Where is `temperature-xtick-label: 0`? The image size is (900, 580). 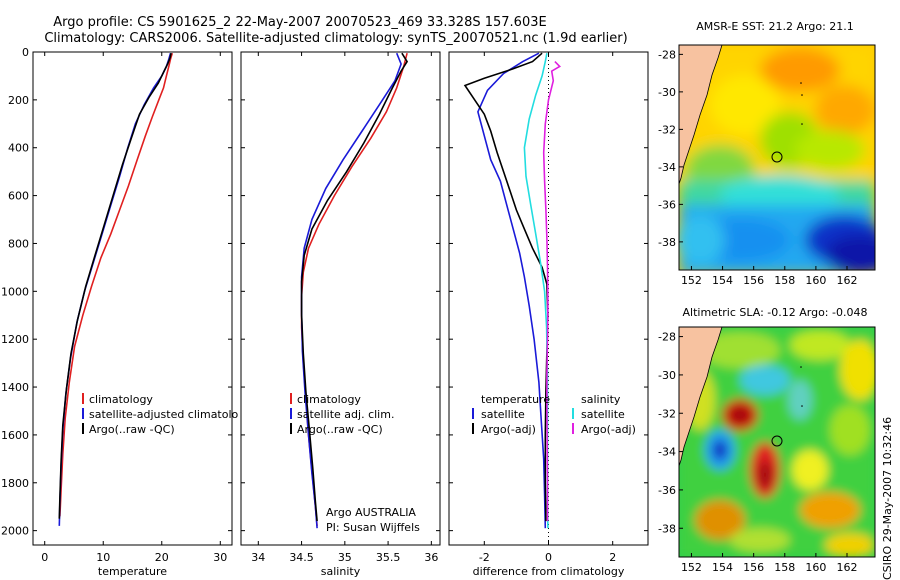
temperature-xtick-label: 0 is located at coordinates (44, 557).